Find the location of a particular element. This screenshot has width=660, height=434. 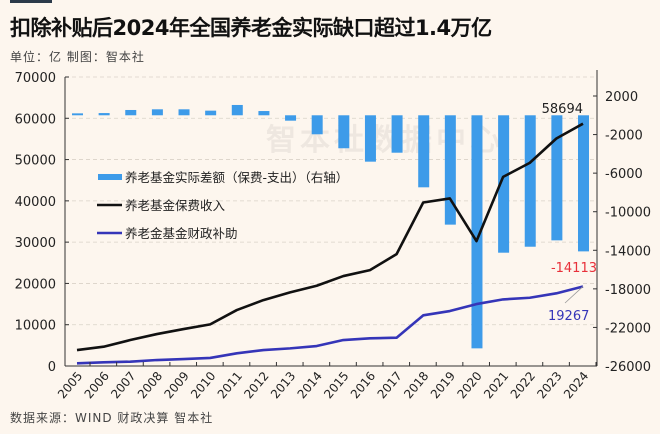

x-tick-label: 2016 is located at coordinates (363, 385).